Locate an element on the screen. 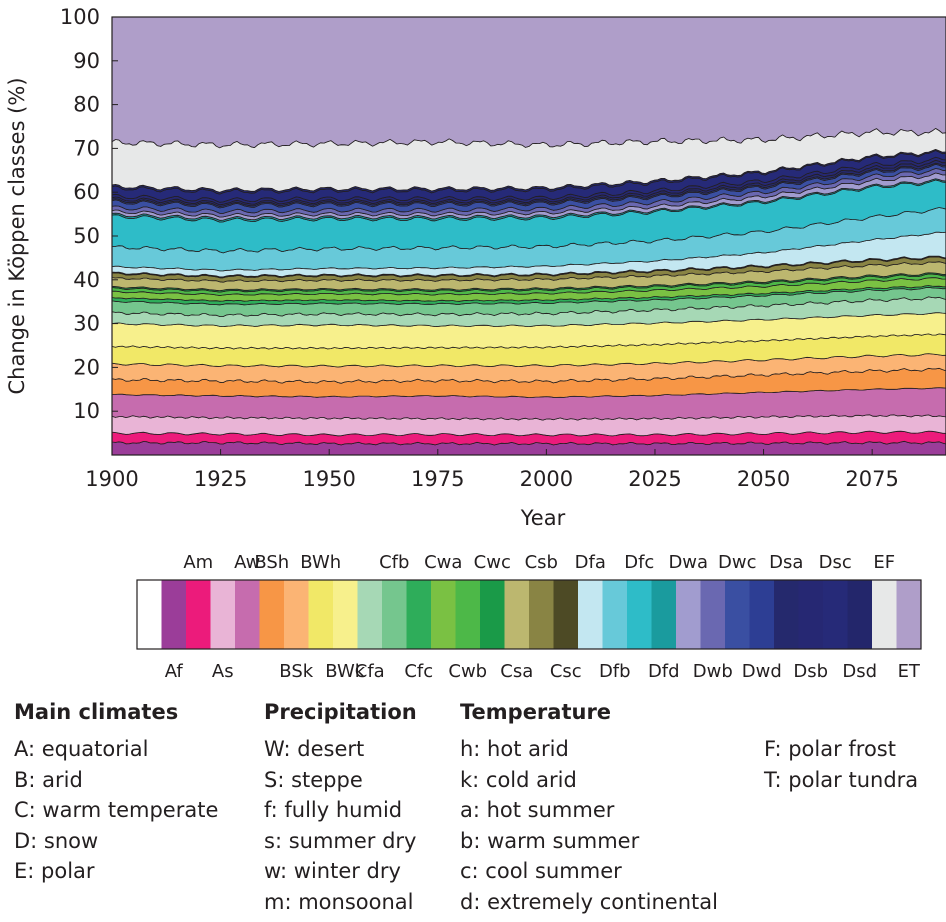 This screenshot has width=946, height=922. legend-swatch-Cfc is located at coordinates (419, 614).